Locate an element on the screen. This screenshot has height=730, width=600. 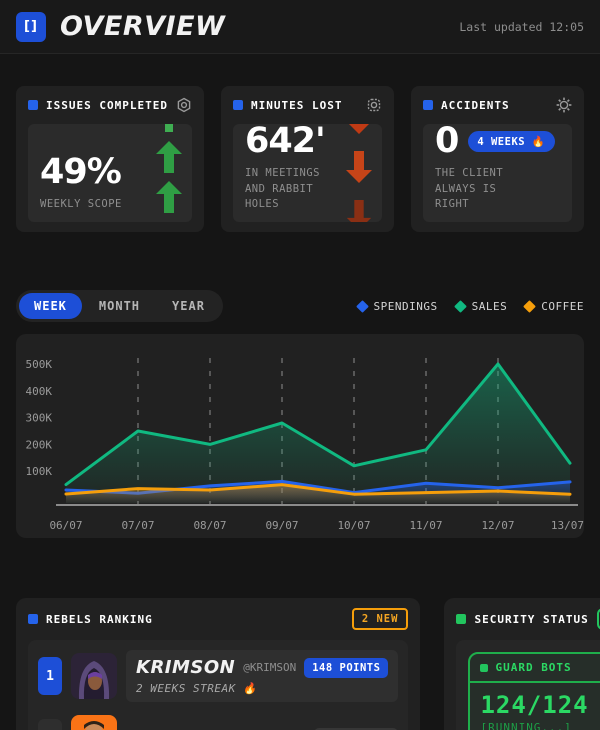
guard-bots-count: 124/124 is located at coordinates (534, 705).